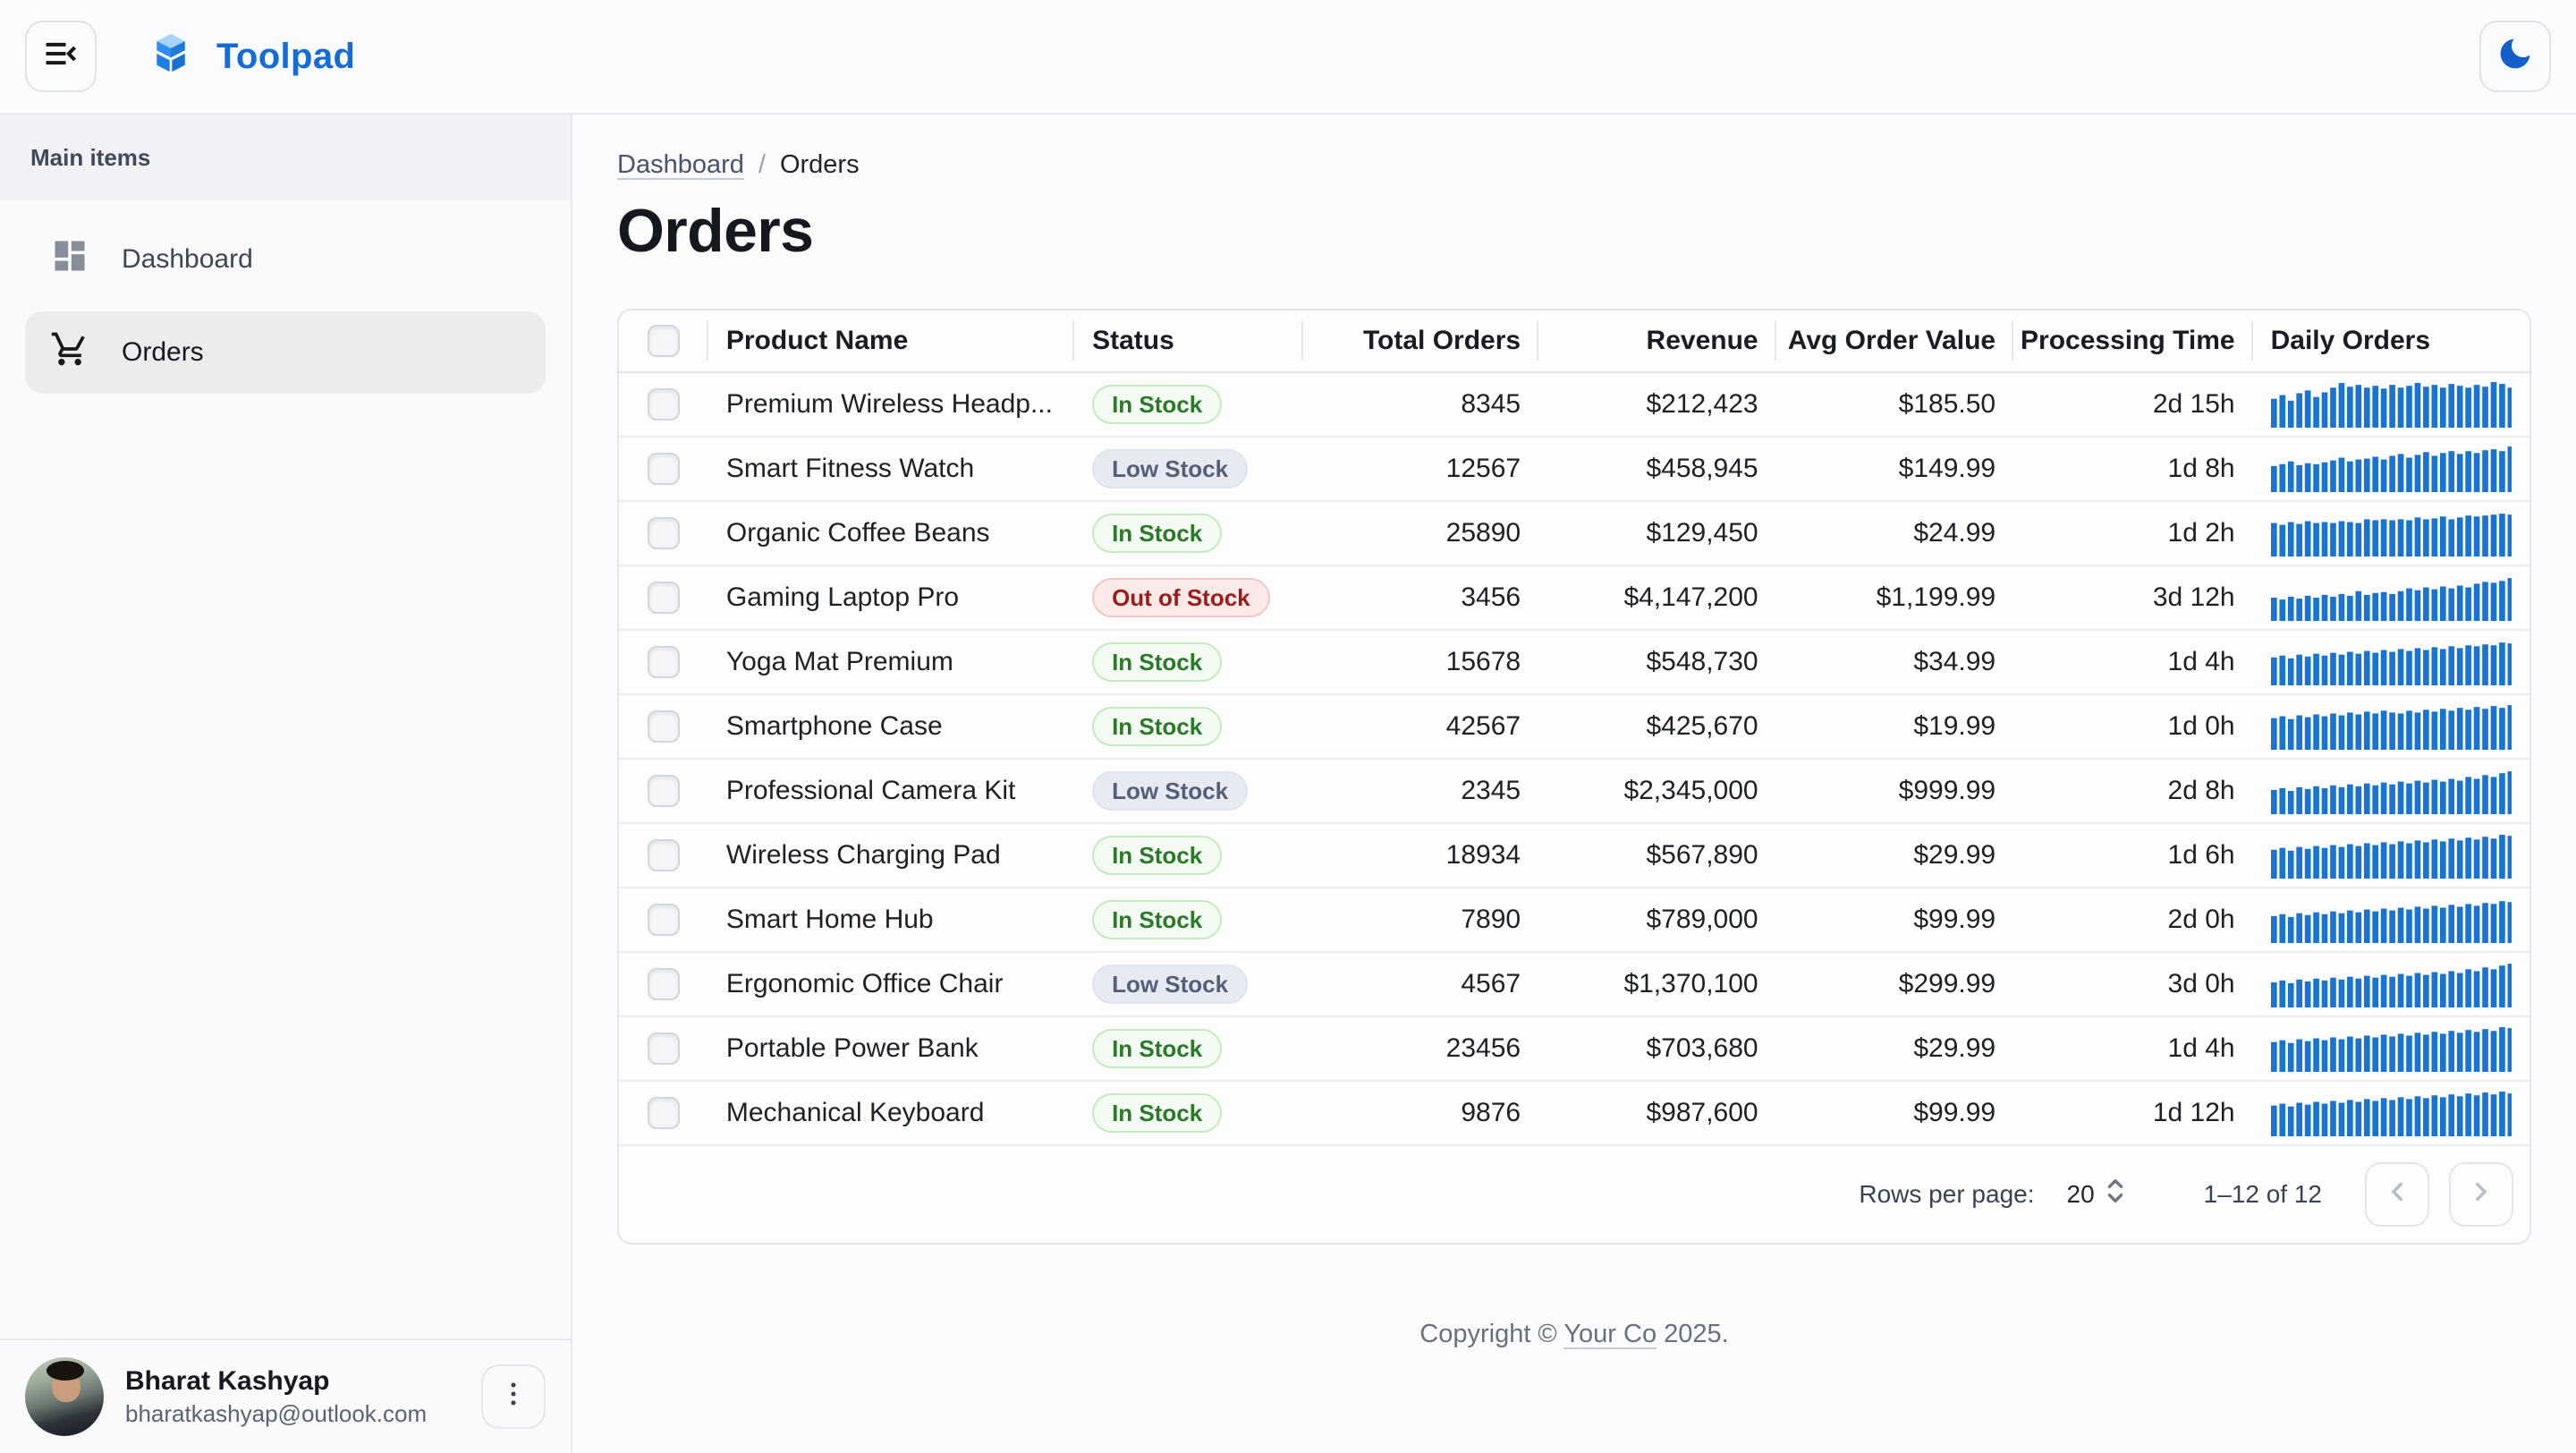 This screenshot has width=2576, height=1453. Describe the element at coordinates (819, 164) in the screenshot. I see `breadcrumb-current: Orders` at that location.